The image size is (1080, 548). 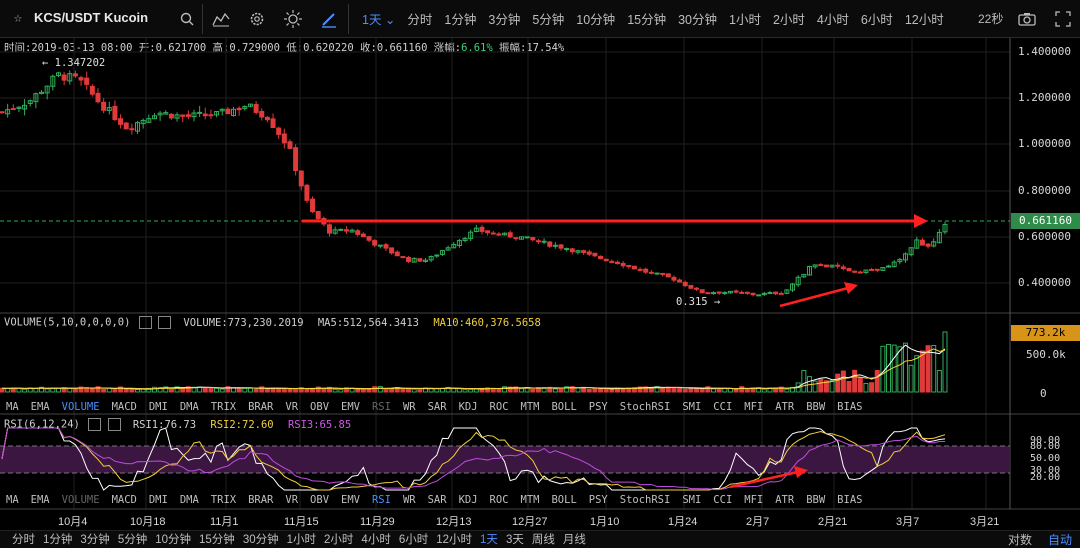 What do you see at coordinates (132, 540) in the screenshot?
I see `bottom-period-tab: 5分钟` at bounding box center [132, 540].